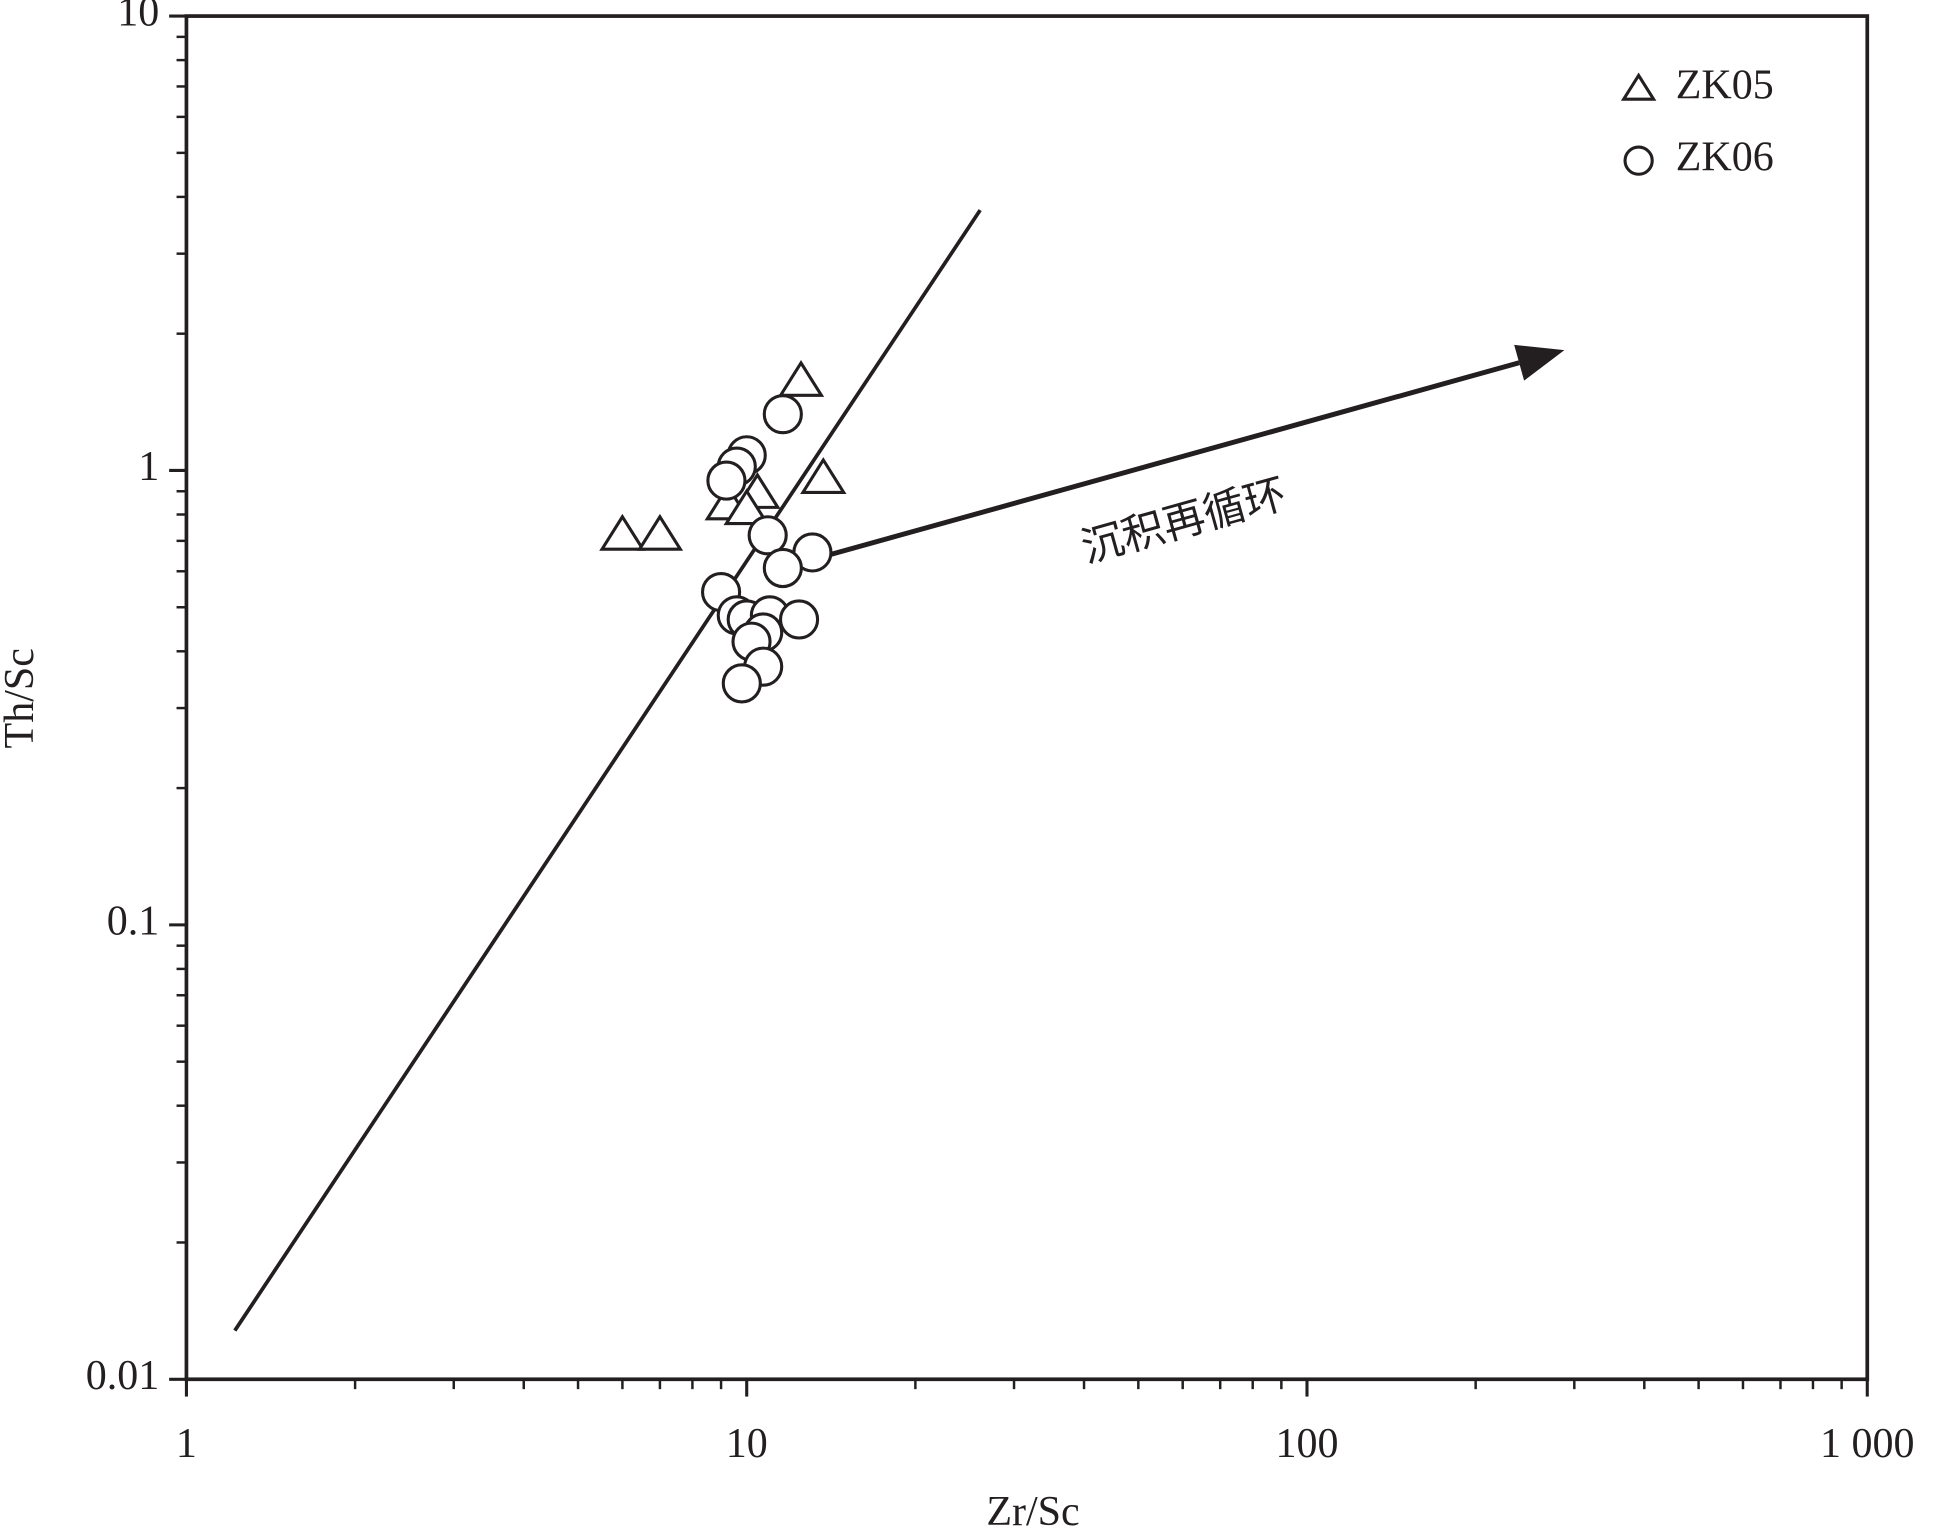  What do you see at coordinates (21, 698) in the screenshot?
I see `y-axis-label: Th/Sc` at bounding box center [21, 698].